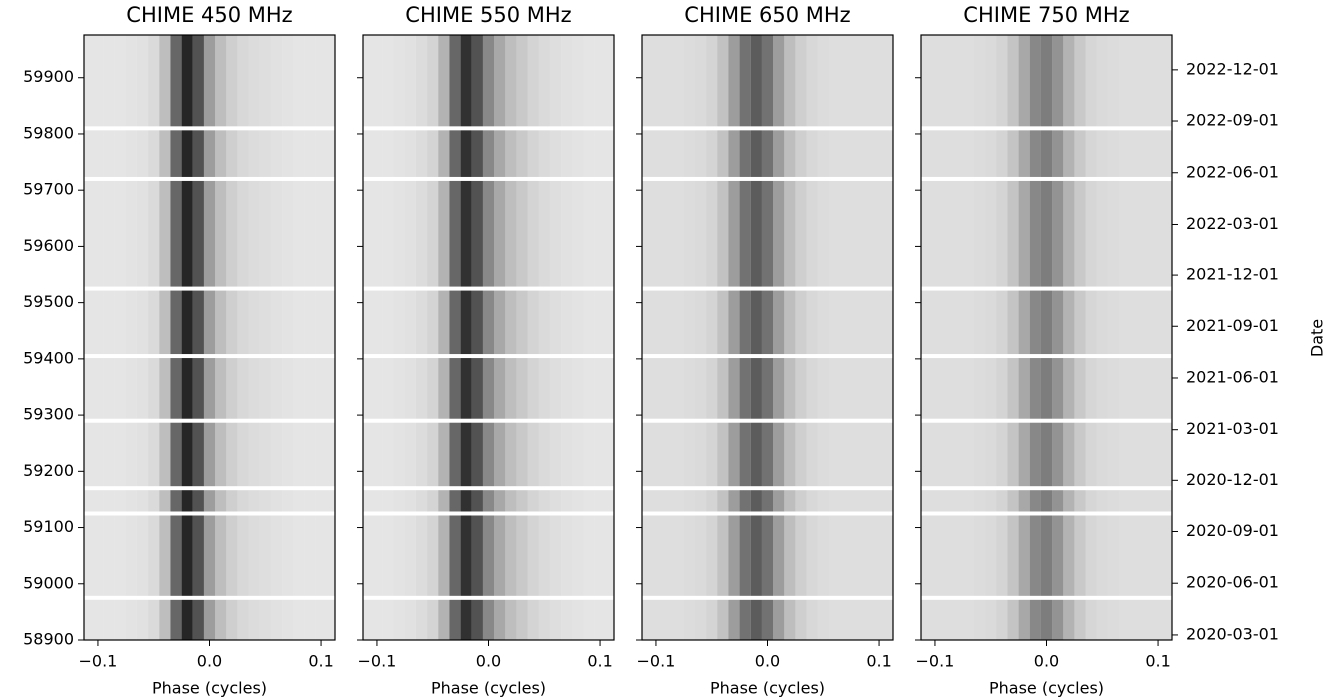 The image size is (1344, 700). What do you see at coordinates (48, 357) in the screenshot?
I see `y-tick-label: 59400` at bounding box center [48, 357].